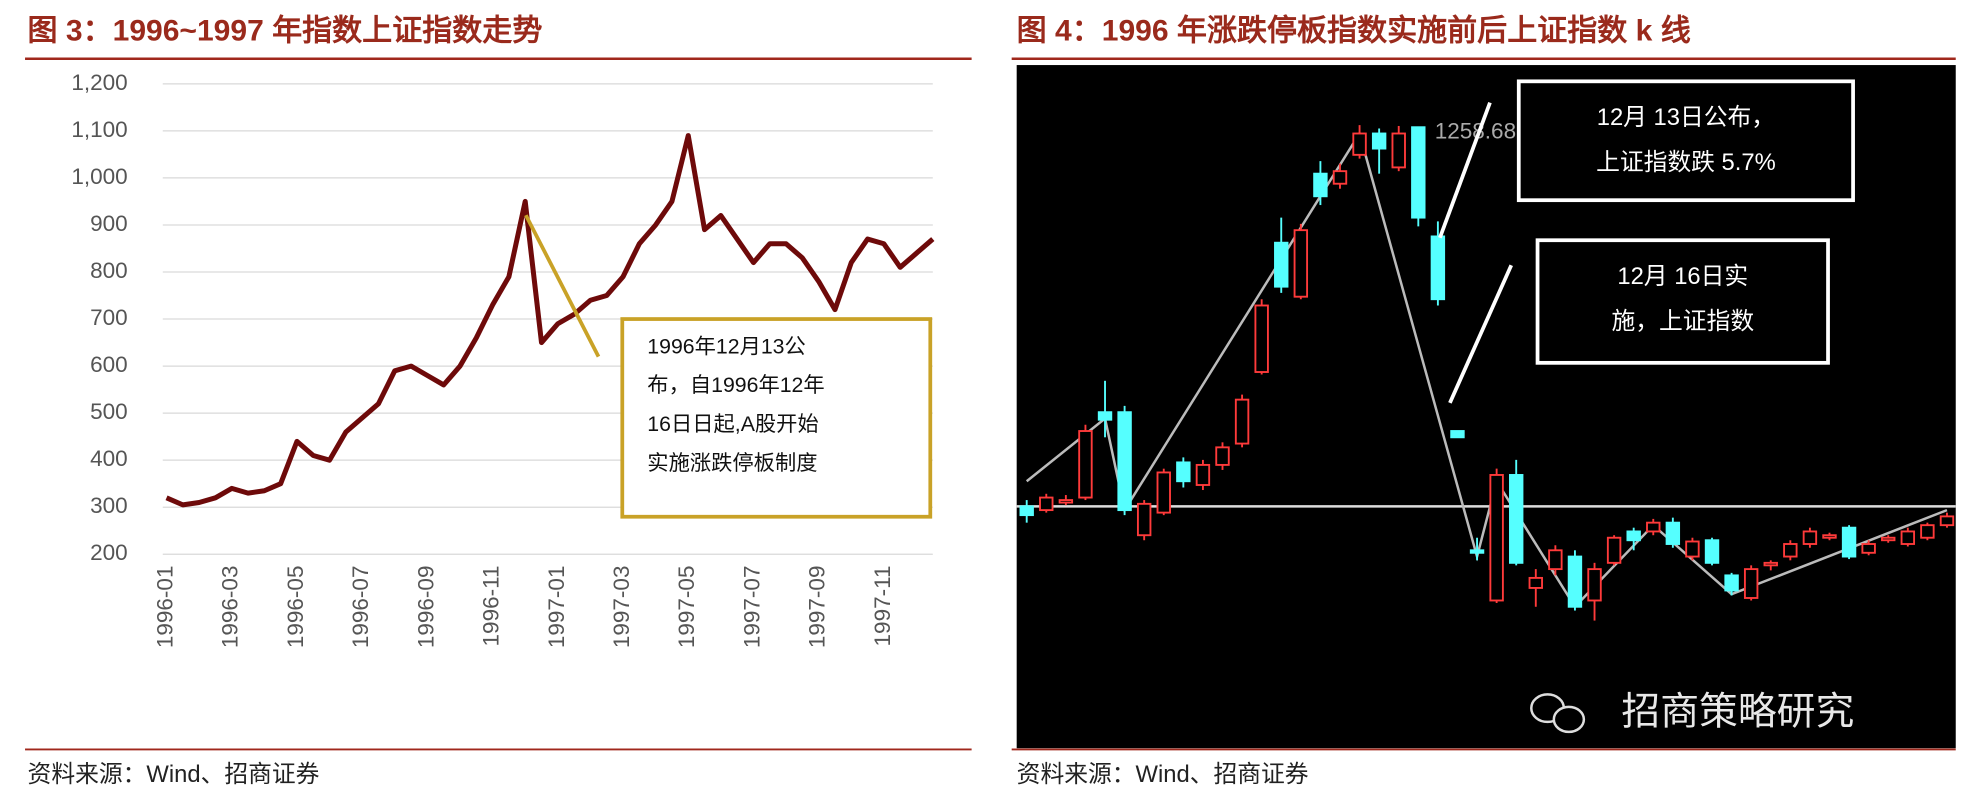  What do you see at coordinates (556, 607) in the screenshot?
I see `x-tick-label: 1997-01` at bounding box center [556, 607].